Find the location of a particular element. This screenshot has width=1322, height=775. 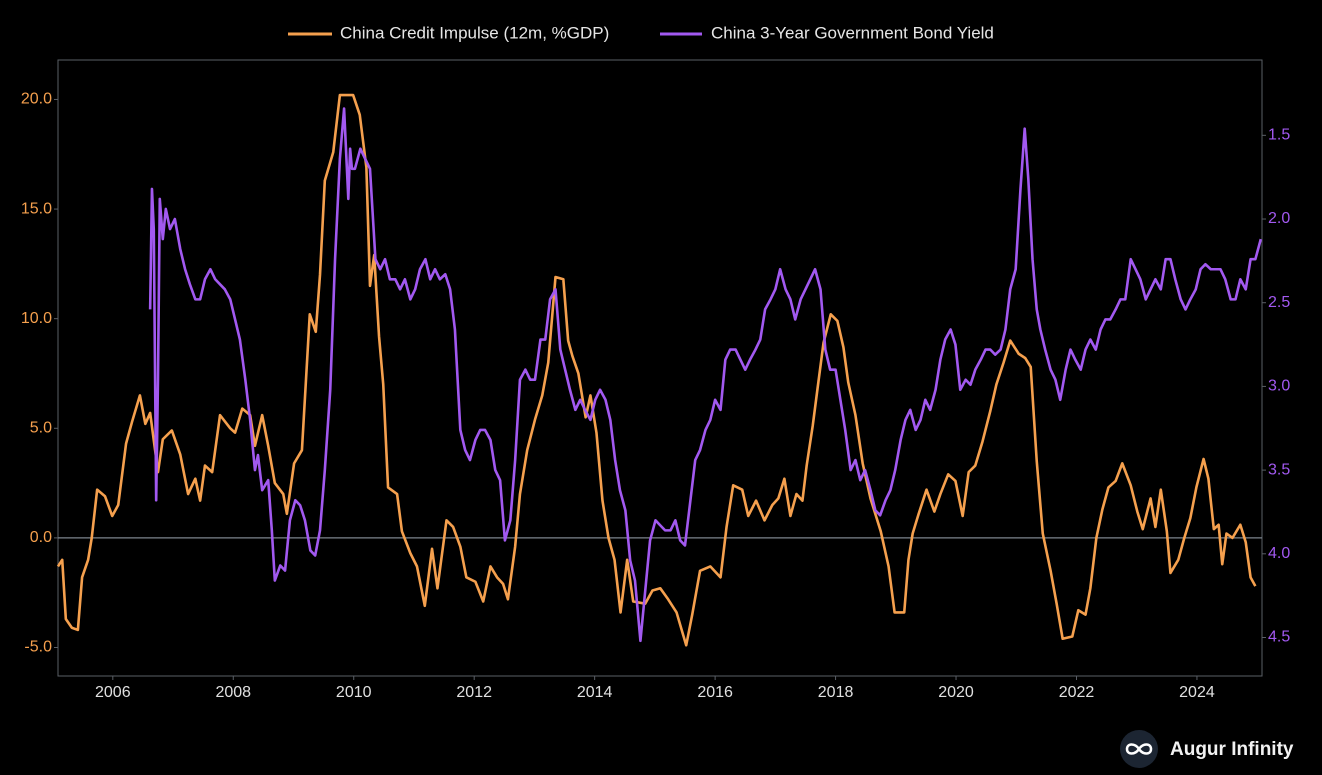

x-tick-label: 2010 is located at coordinates (354, 692).